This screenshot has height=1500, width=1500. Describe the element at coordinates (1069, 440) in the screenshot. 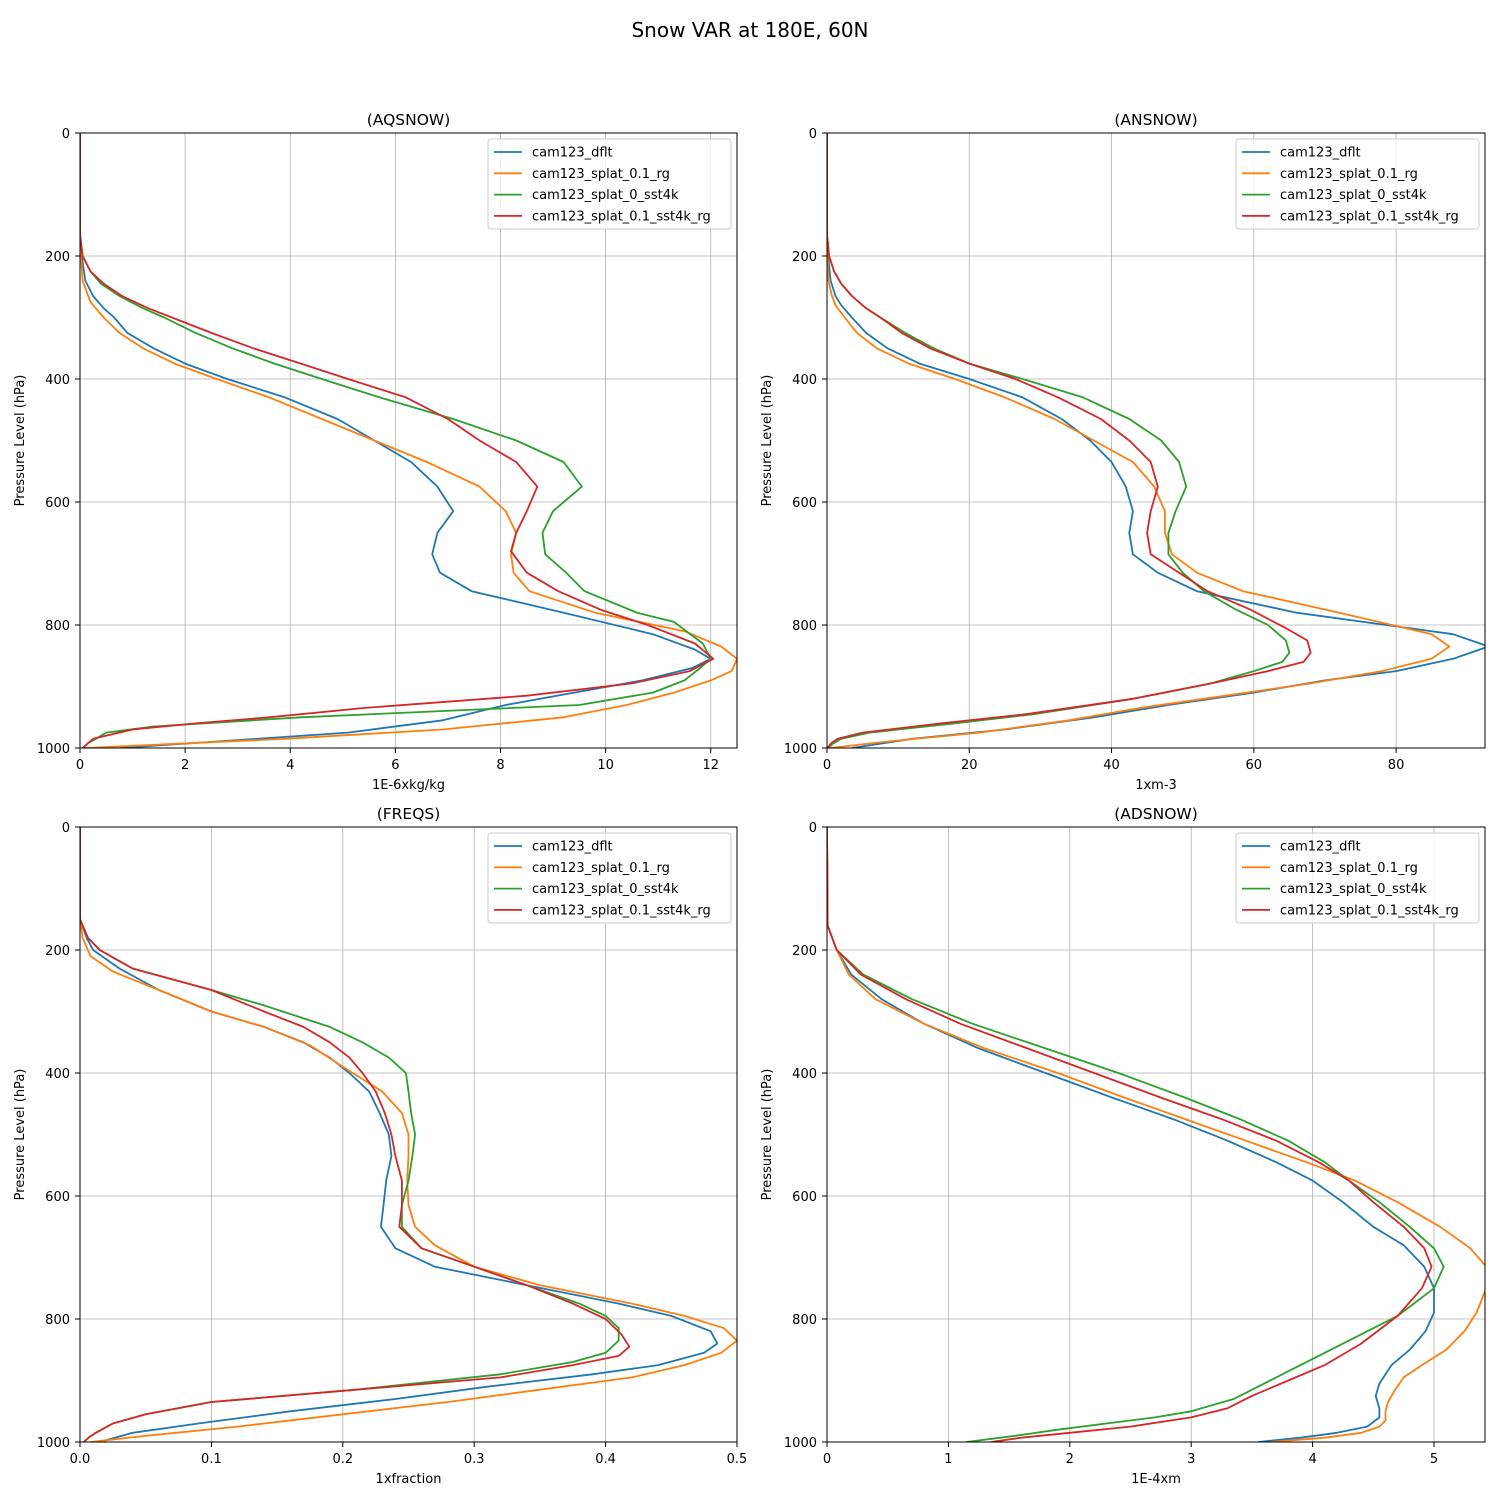

I see `series-line-cam123_splat_0.1_sst4k_rg` at that location.